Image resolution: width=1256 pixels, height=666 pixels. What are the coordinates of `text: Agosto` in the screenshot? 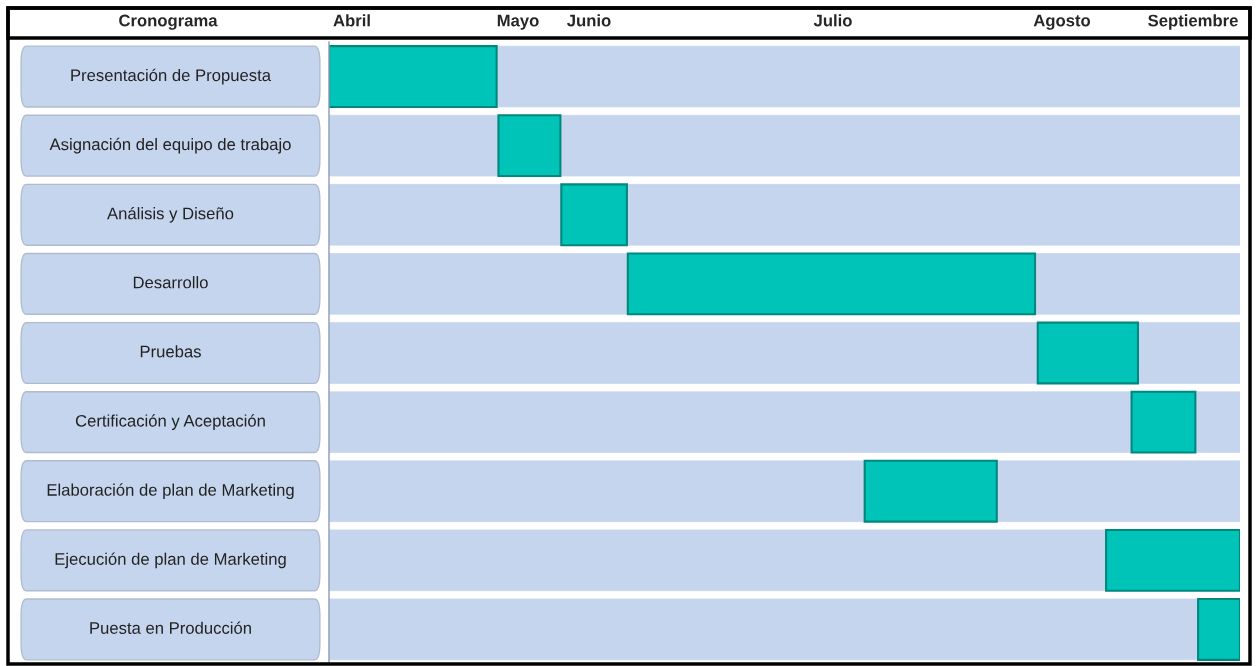 It's located at (1062, 22).